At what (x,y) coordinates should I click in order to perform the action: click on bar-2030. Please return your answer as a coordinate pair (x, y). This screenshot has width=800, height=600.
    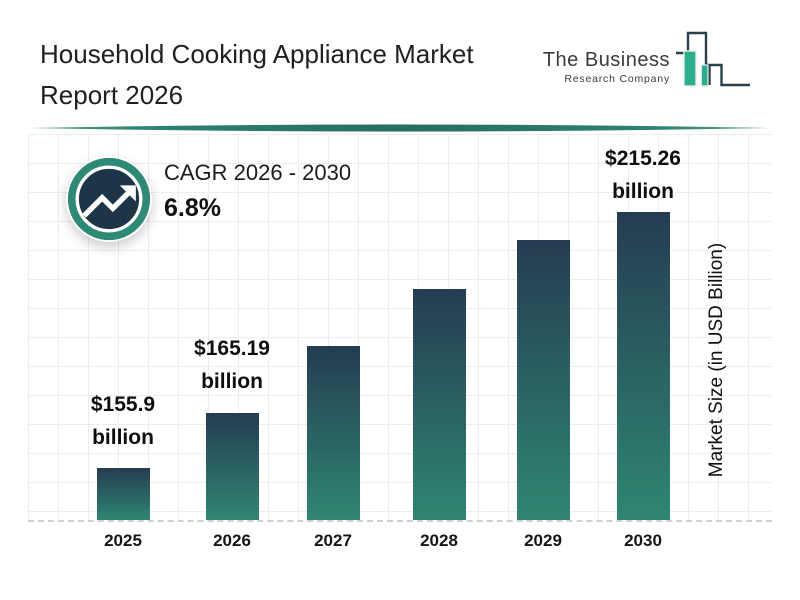
    Looking at the image, I should click on (643, 366).